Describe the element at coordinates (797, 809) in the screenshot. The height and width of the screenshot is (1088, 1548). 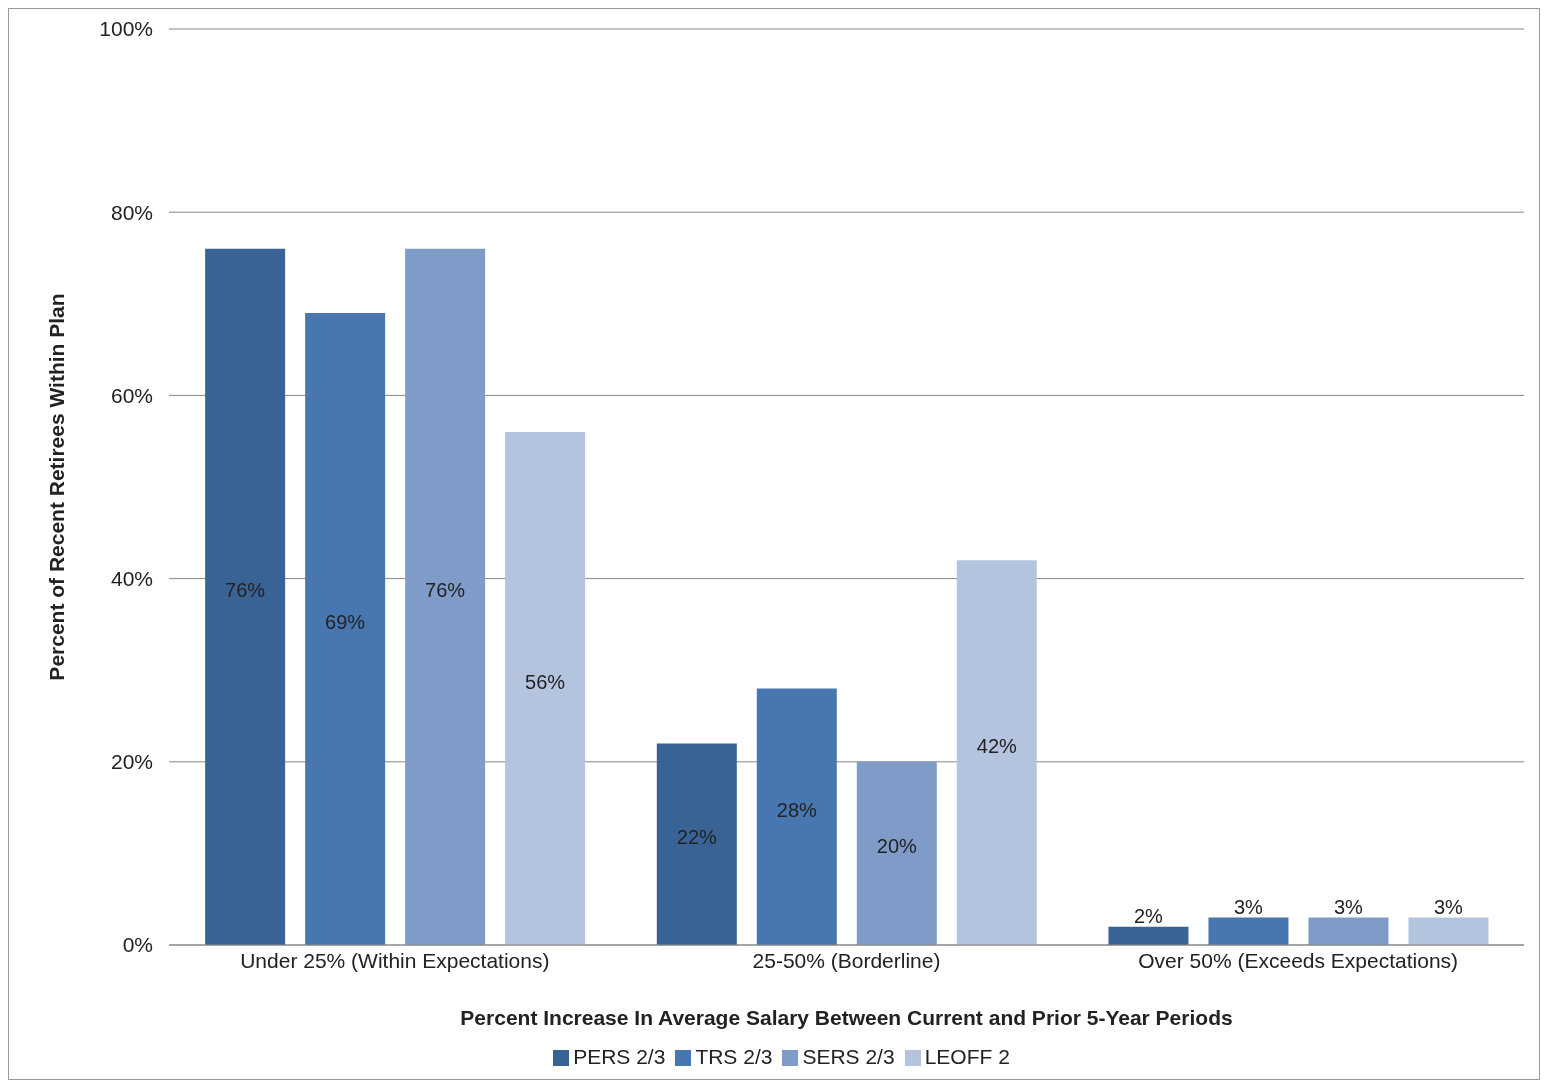
I see `data-label: 28%` at that location.